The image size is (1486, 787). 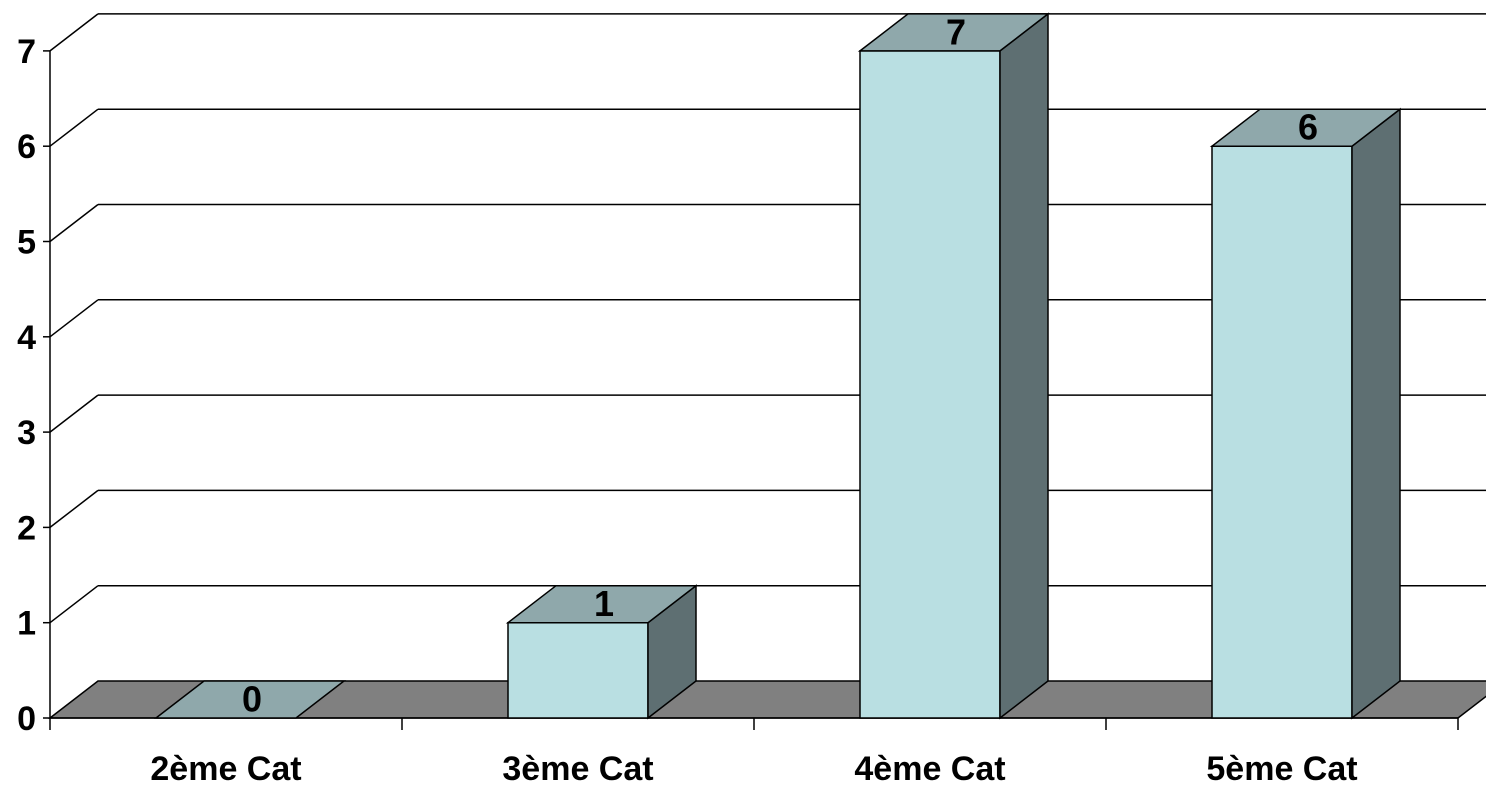 I want to click on data-label: 6, so click(x=1308, y=127).